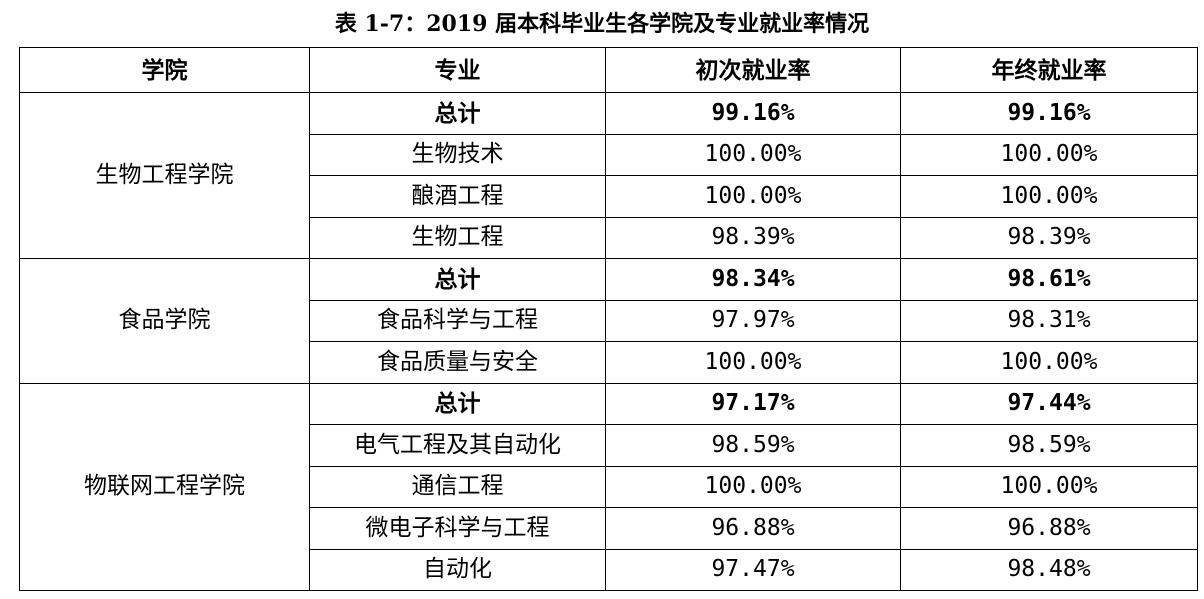 This screenshot has height=599, width=1204. I want to click on final-rate-cell: 97.44%, so click(1049, 403).